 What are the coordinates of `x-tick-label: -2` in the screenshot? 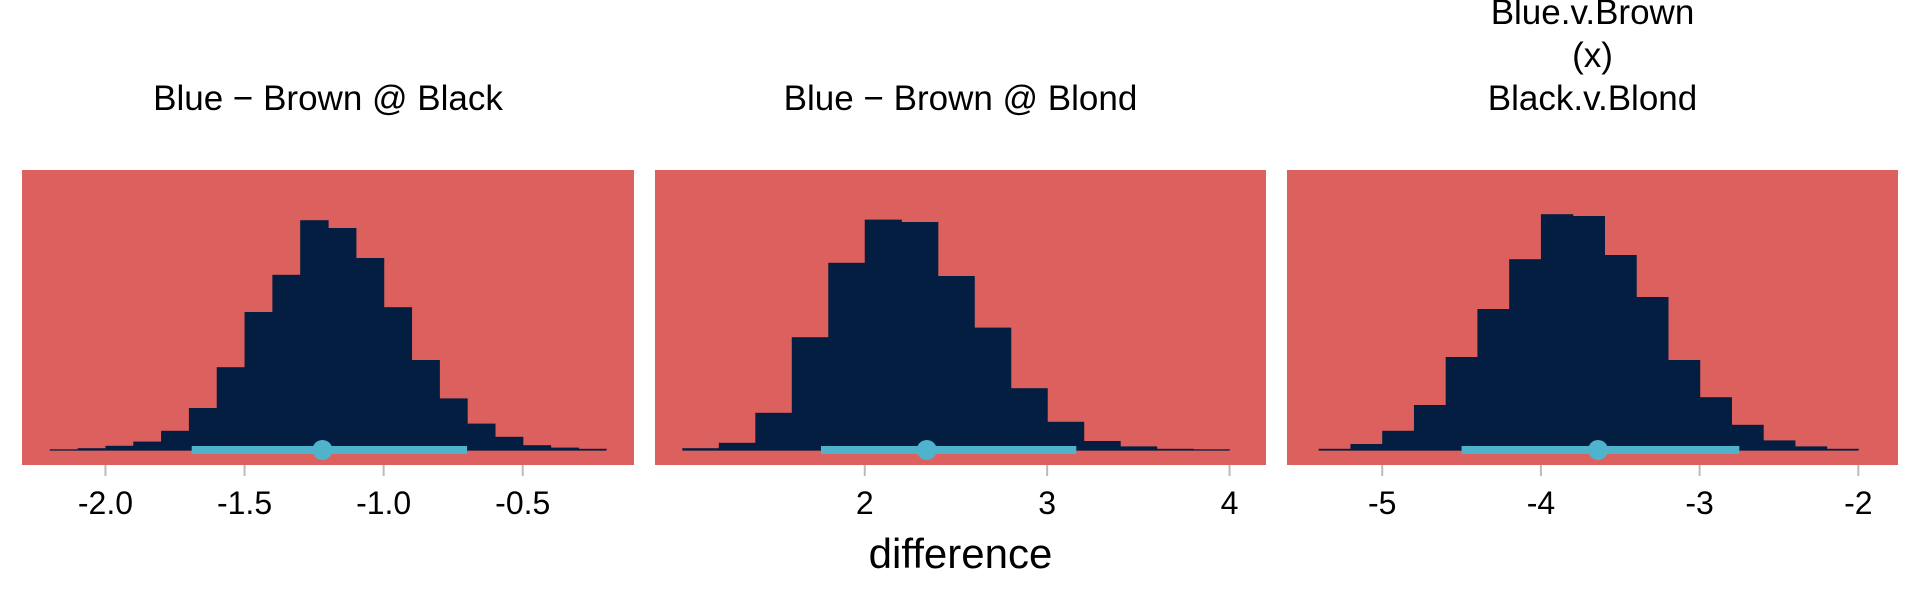 It's located at (1858, 503).